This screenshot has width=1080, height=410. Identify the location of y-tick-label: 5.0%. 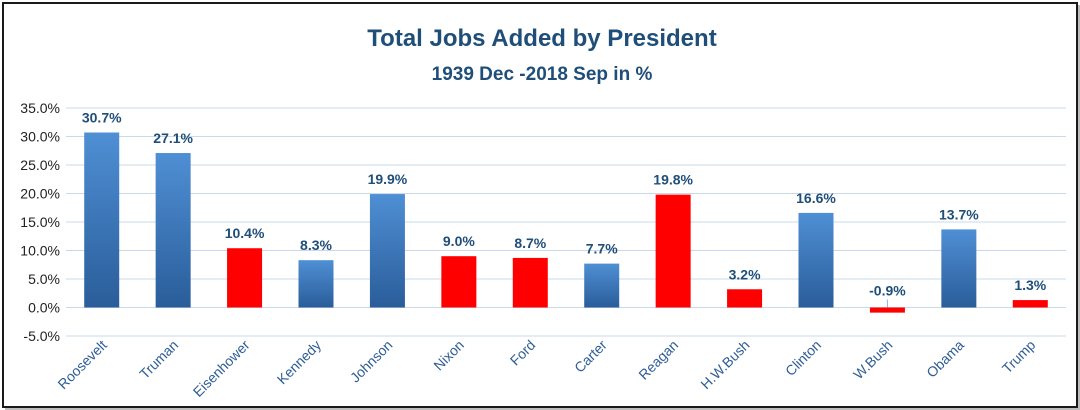
(44, 279).